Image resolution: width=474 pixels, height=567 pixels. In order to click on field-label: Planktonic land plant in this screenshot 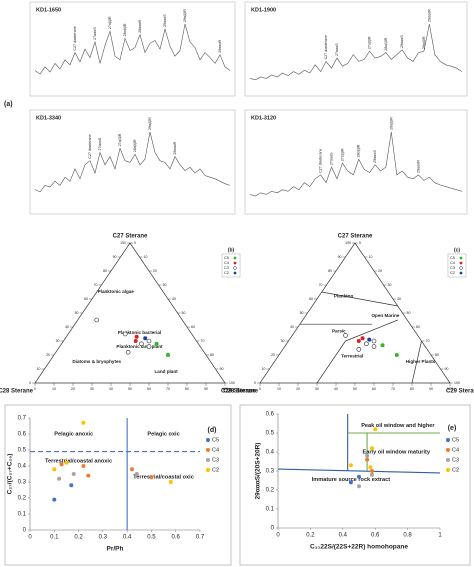, I will do `click(139, 346)`.